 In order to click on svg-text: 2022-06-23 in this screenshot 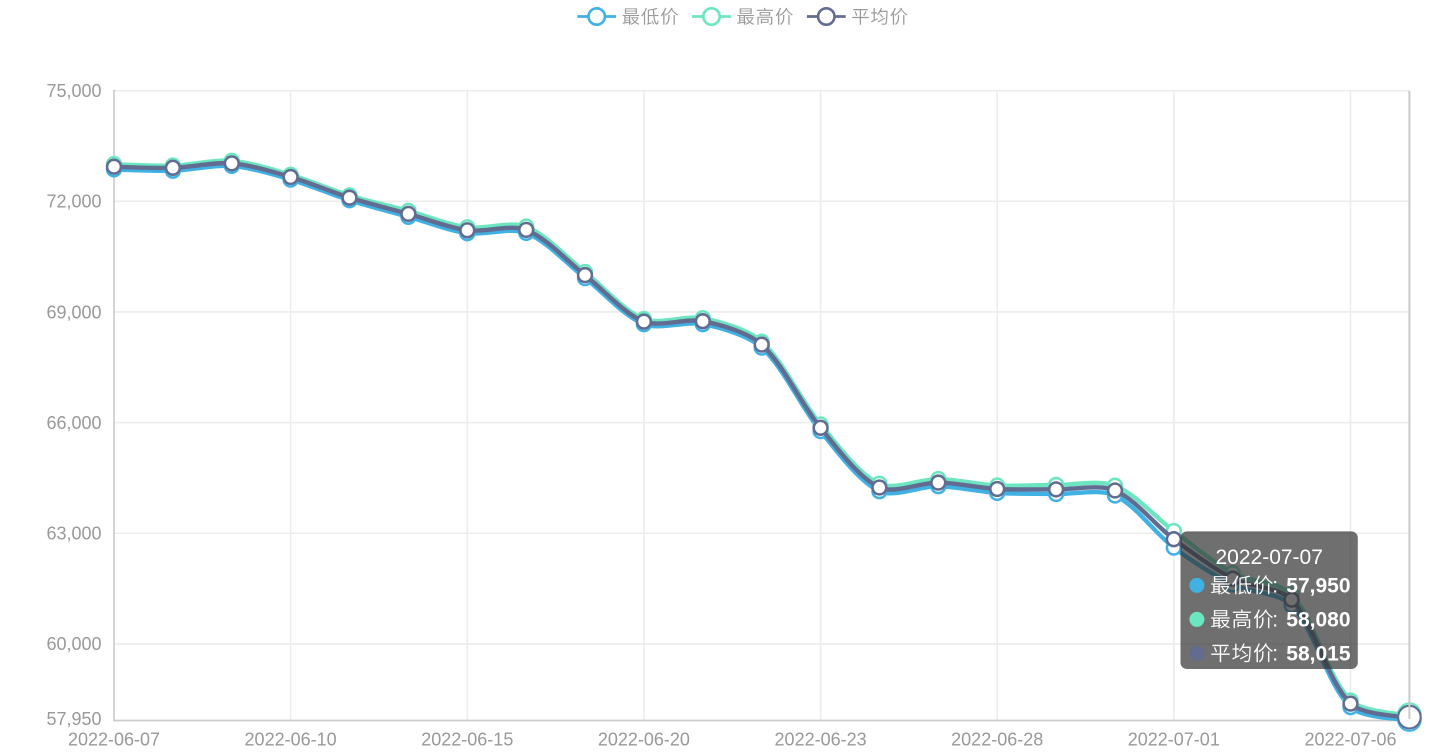, I will do `click(821, 740)`.